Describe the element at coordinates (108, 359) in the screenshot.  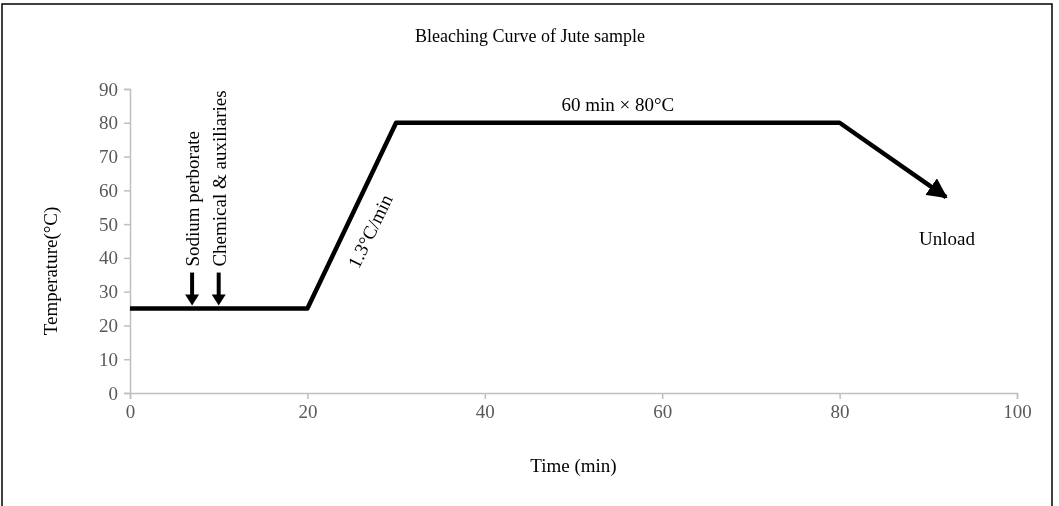
I see `y-tick-label: 10` at that location.